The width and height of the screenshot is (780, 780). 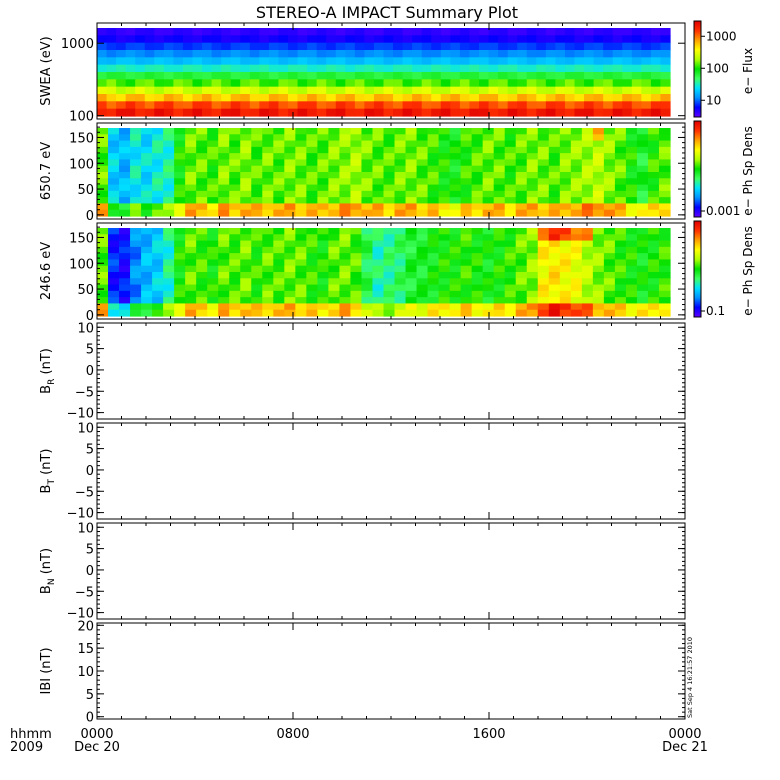 I want to click on x-tick-date-label: Dec 21, so click(x=685, y=747).